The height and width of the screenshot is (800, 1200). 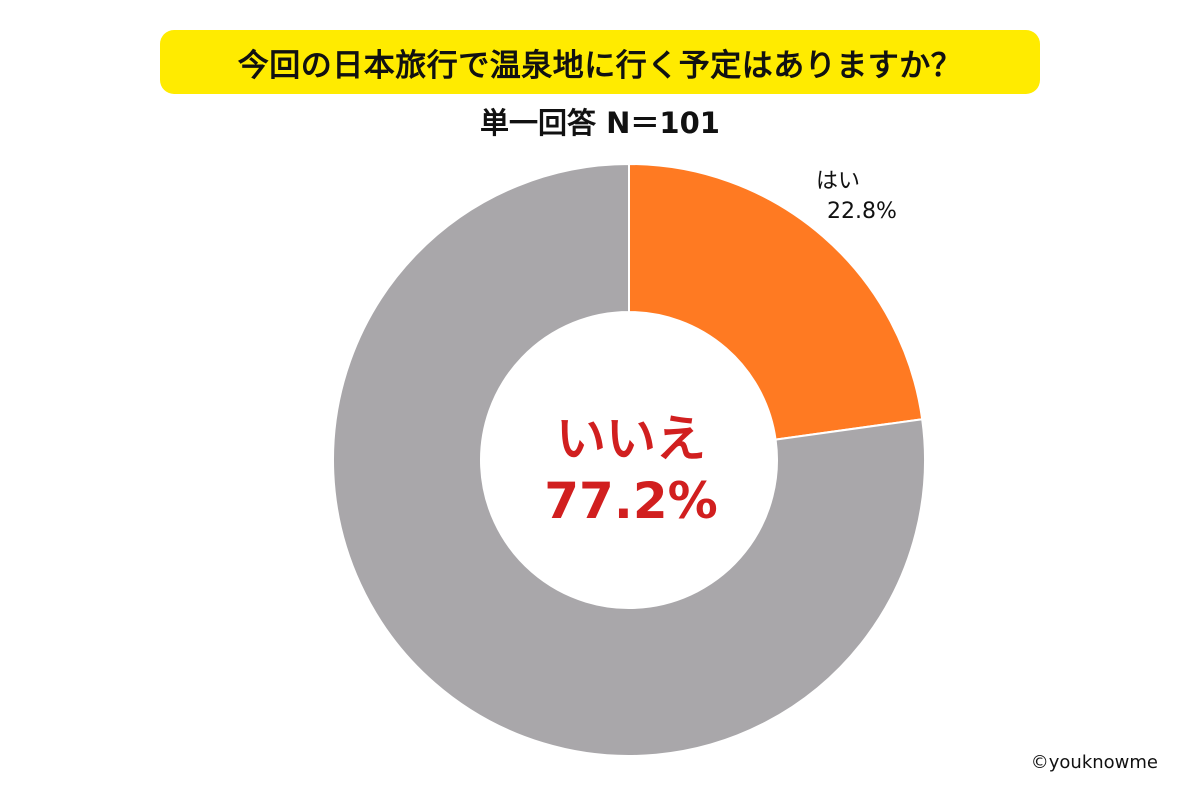 I want to click on title-banner: 今回の日本旅行で温泉地に行く予定はありますか？, so click(x=600, y=62).